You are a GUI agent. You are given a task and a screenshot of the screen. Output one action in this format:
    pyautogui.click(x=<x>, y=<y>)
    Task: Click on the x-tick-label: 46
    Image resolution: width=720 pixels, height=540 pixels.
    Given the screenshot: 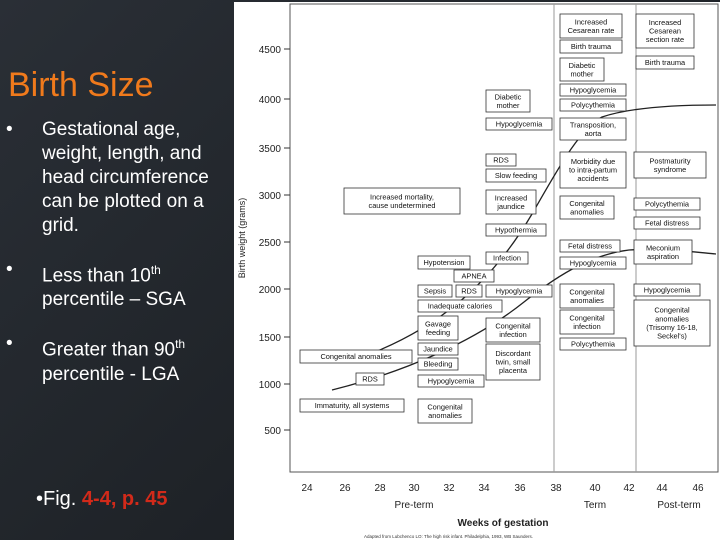 What is the action you would take?
    pyautogui.click(x=698, y=488)
    